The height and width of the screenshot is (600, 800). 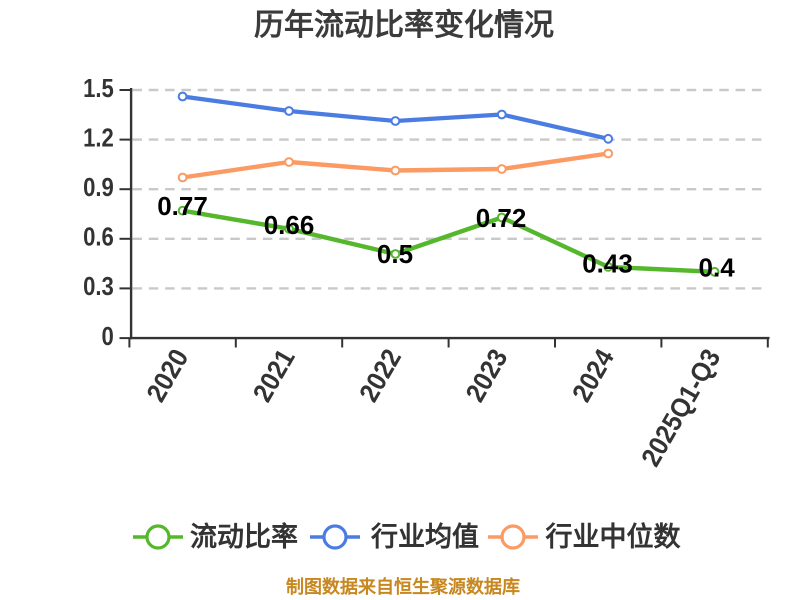 What do you see at coordinates (98, 138) in the screenshot?
I see `svg-text: 1.2` at bounding box center [98, 138].